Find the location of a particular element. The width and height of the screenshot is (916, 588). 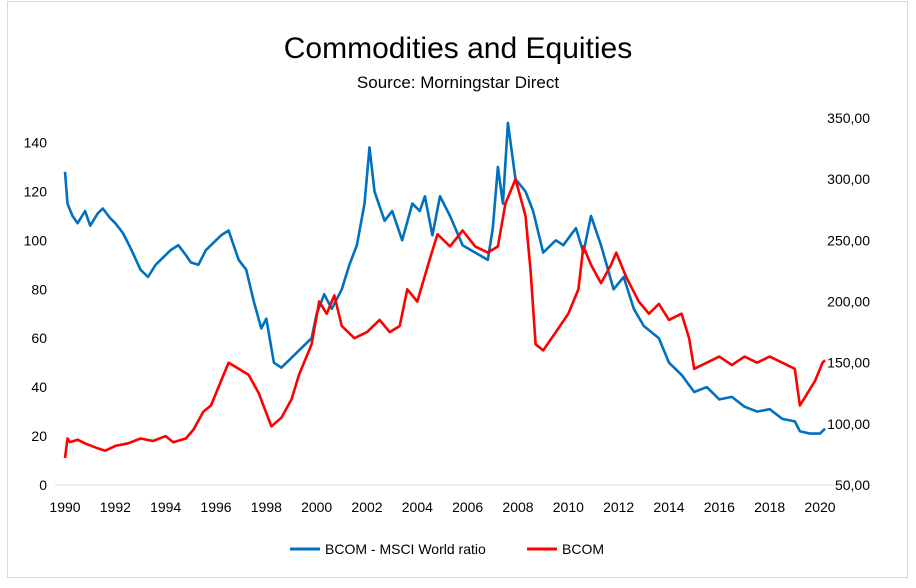

legend: BCOM - MSCI World ratio BCOM is located at coordinates (447, 549).